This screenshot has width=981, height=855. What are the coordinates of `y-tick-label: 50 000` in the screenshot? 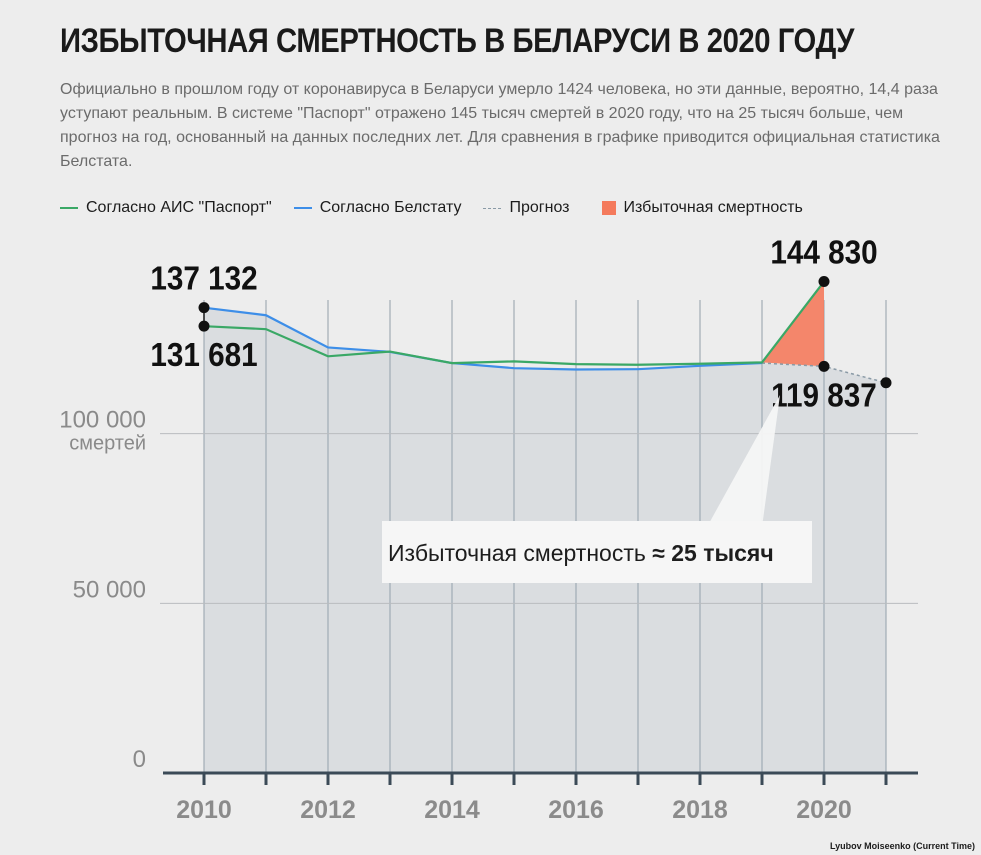 It's located at (109, 589).